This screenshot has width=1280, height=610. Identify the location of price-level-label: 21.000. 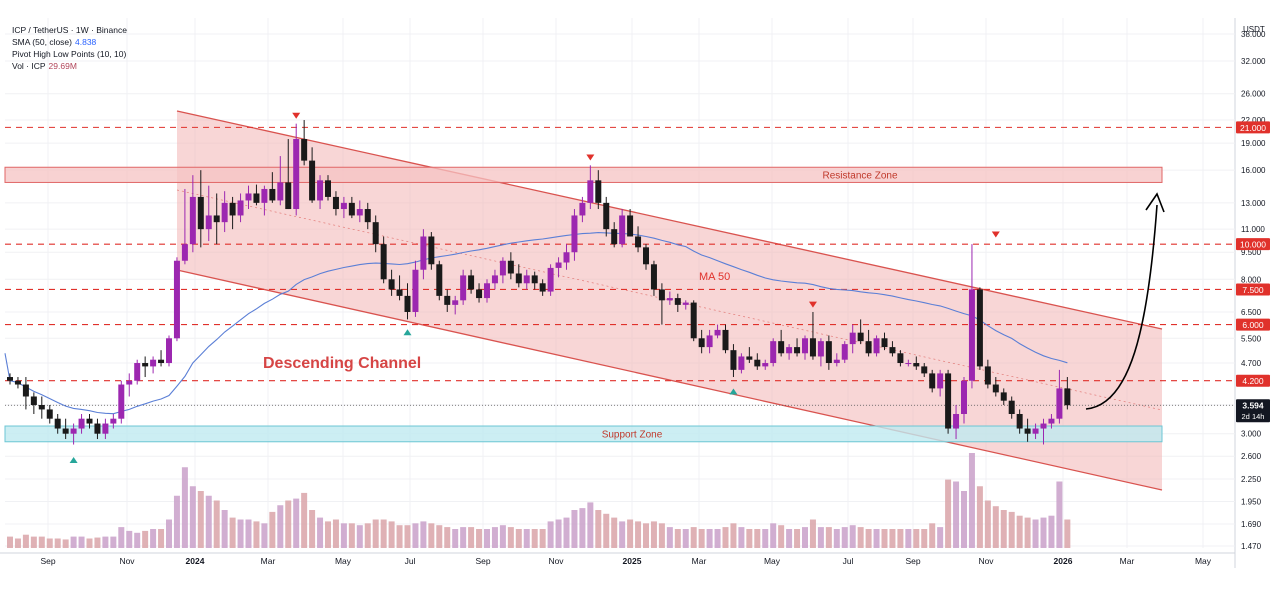
(1253, 128).